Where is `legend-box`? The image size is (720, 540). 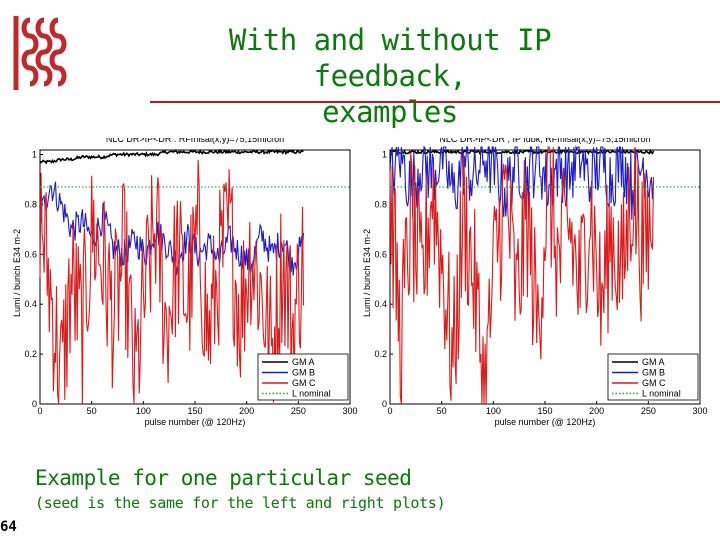 legend-box is located at coordinates (653, 377).